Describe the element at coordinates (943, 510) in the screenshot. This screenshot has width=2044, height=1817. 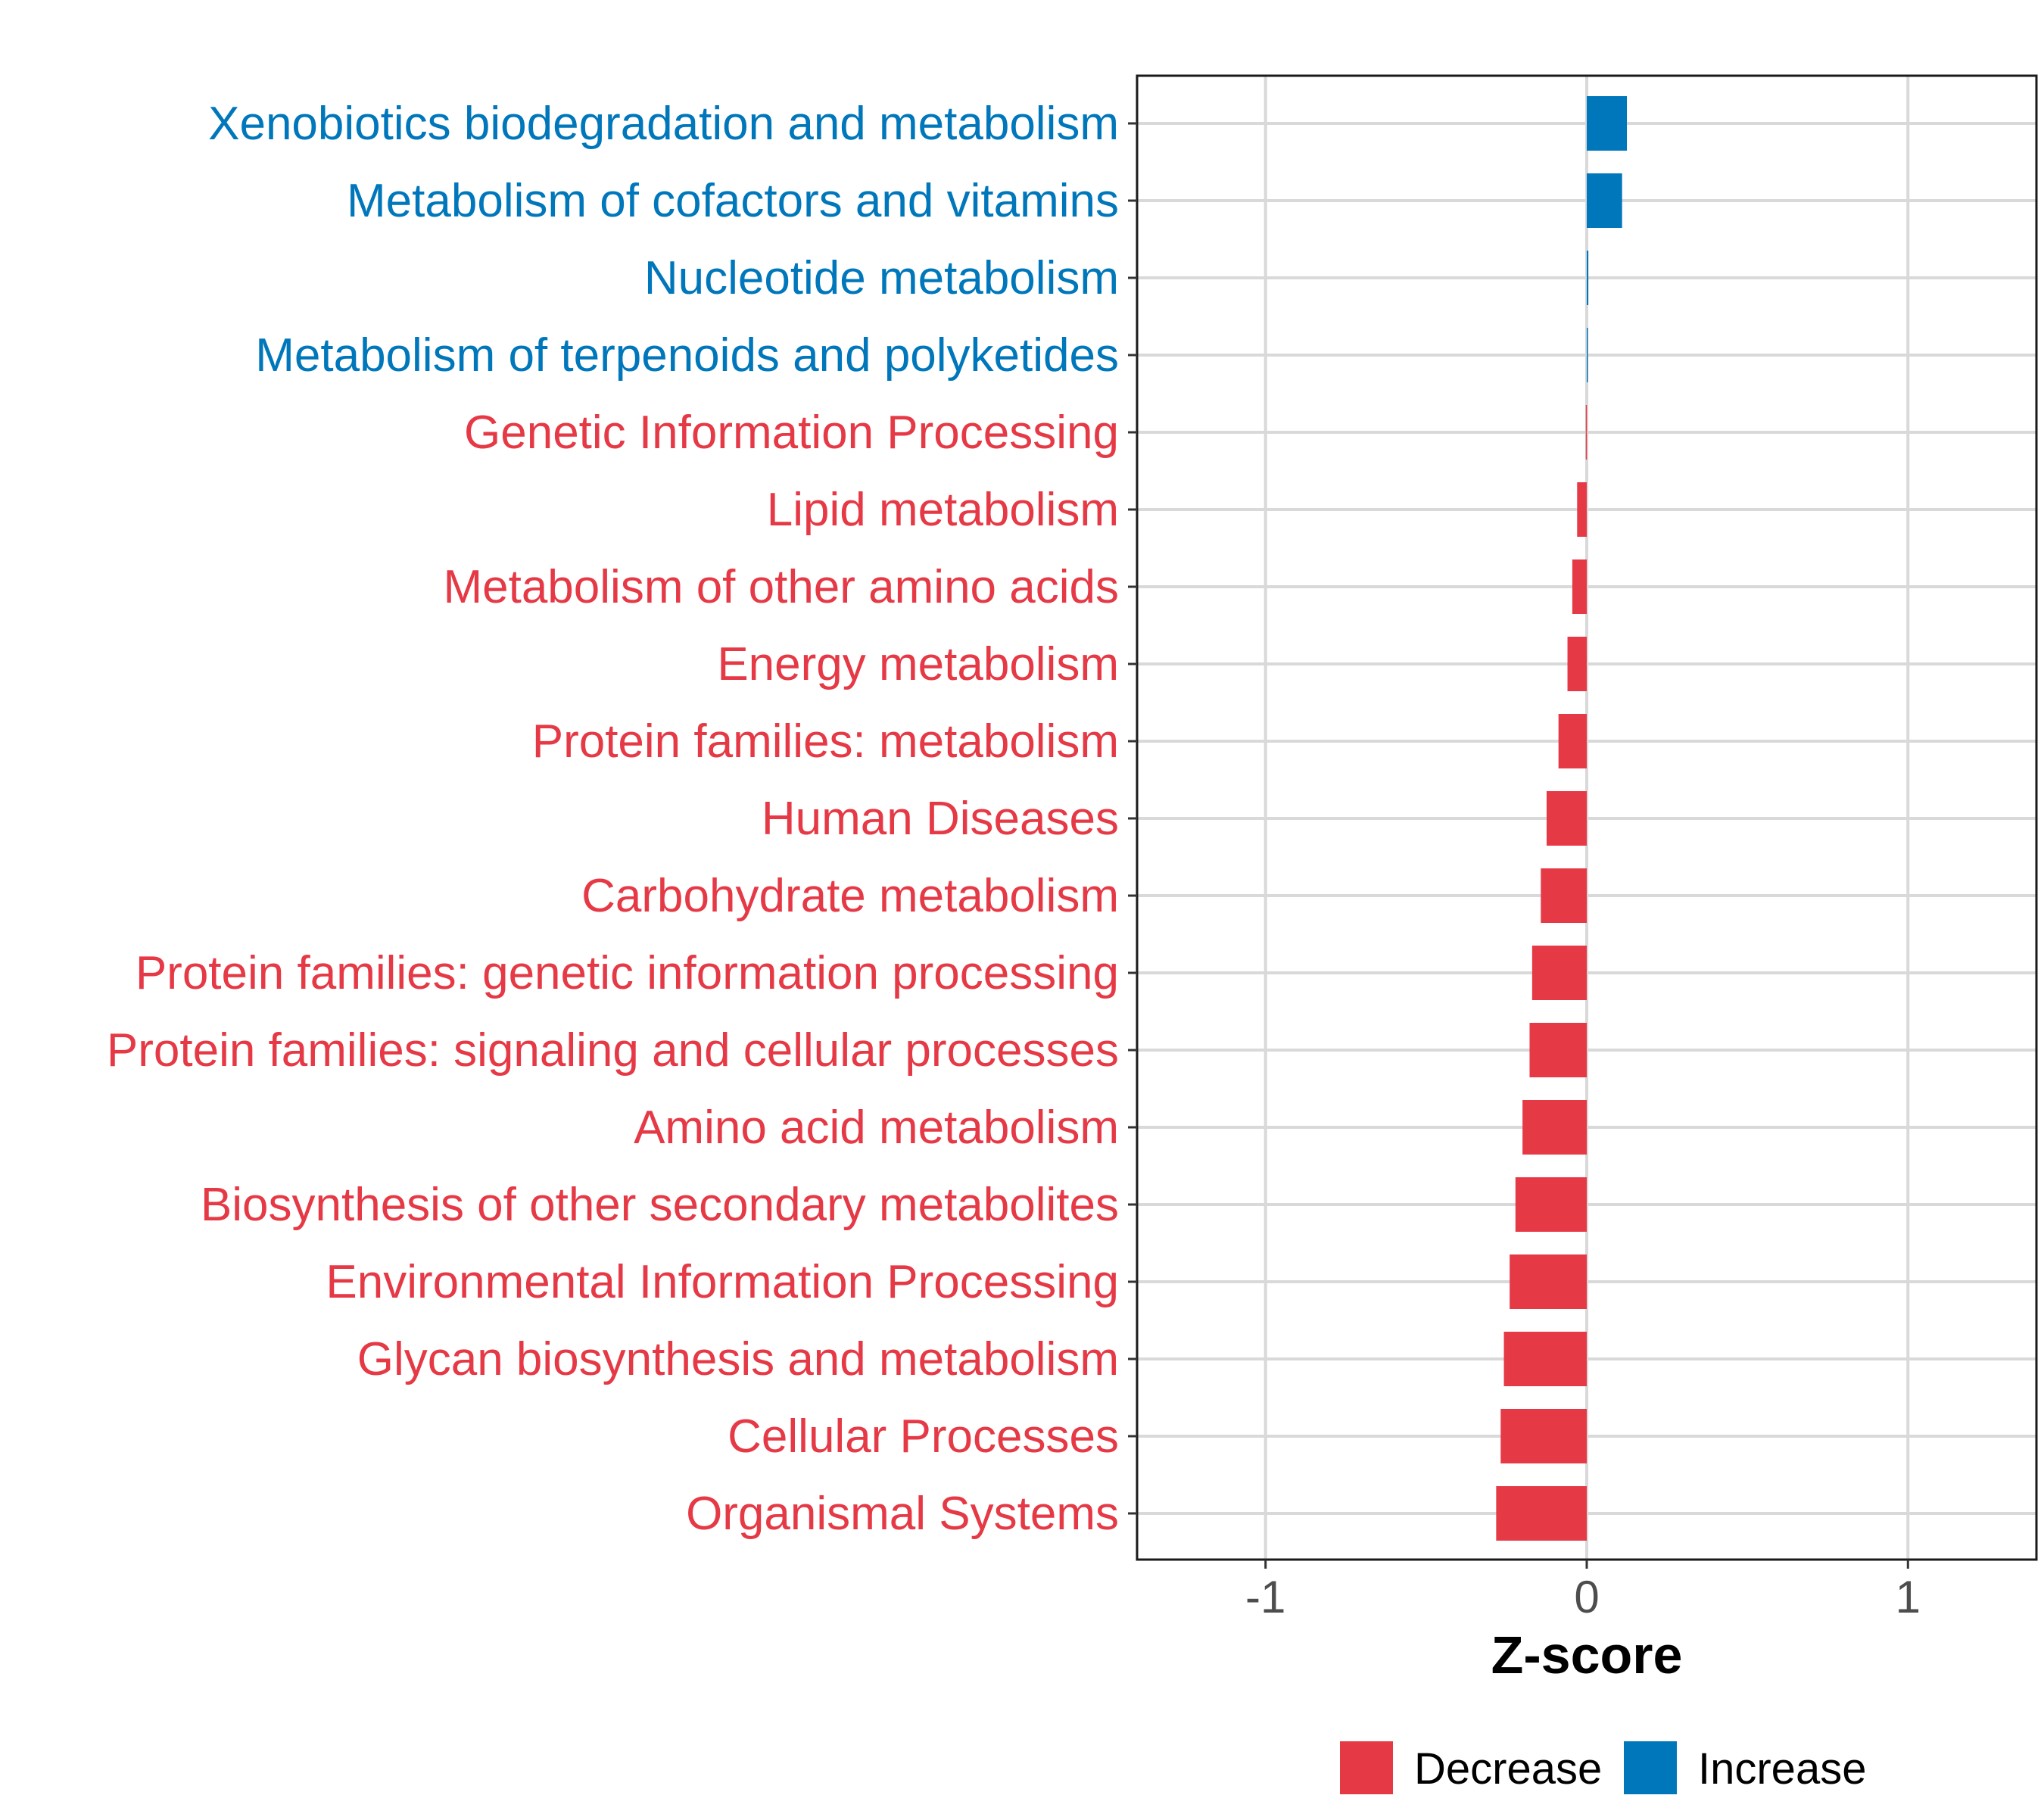
I see `category-label: Lipid metabolism` at that location.